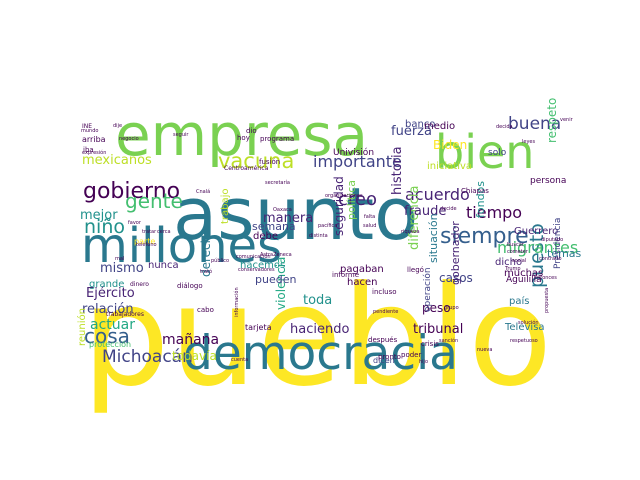 This screenshot has width=640, height=480. Describe the element at coordinates (484, 236) in the screenshot. I see `cloud-word: siempre` at that location.